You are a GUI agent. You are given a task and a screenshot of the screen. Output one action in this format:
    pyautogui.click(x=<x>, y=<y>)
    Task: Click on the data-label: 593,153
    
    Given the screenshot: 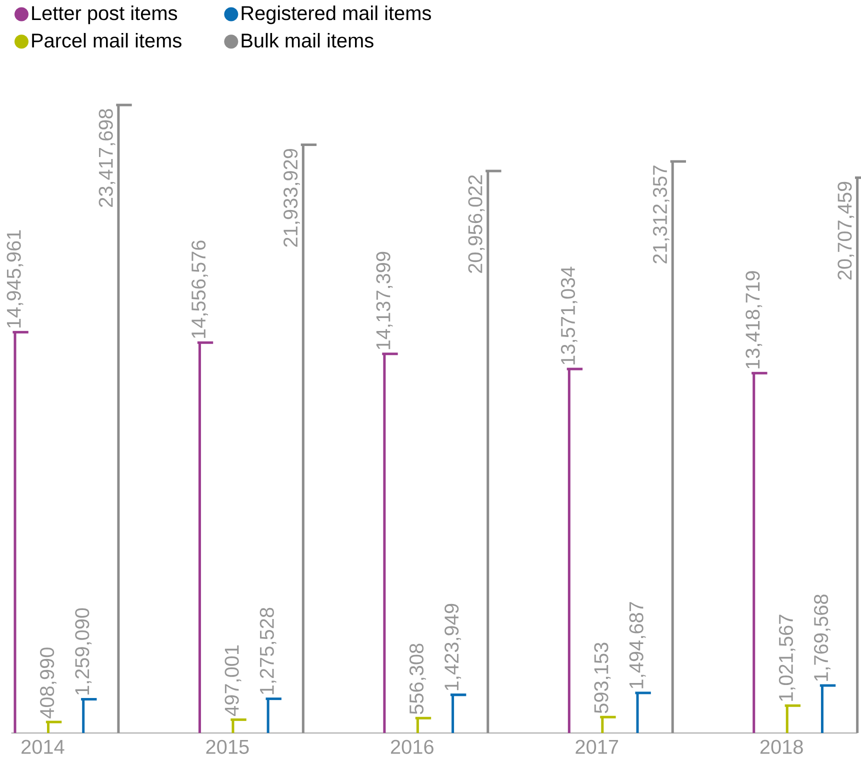 What is the action you would take?
    pyautogui.click(x=602, y=678)
    